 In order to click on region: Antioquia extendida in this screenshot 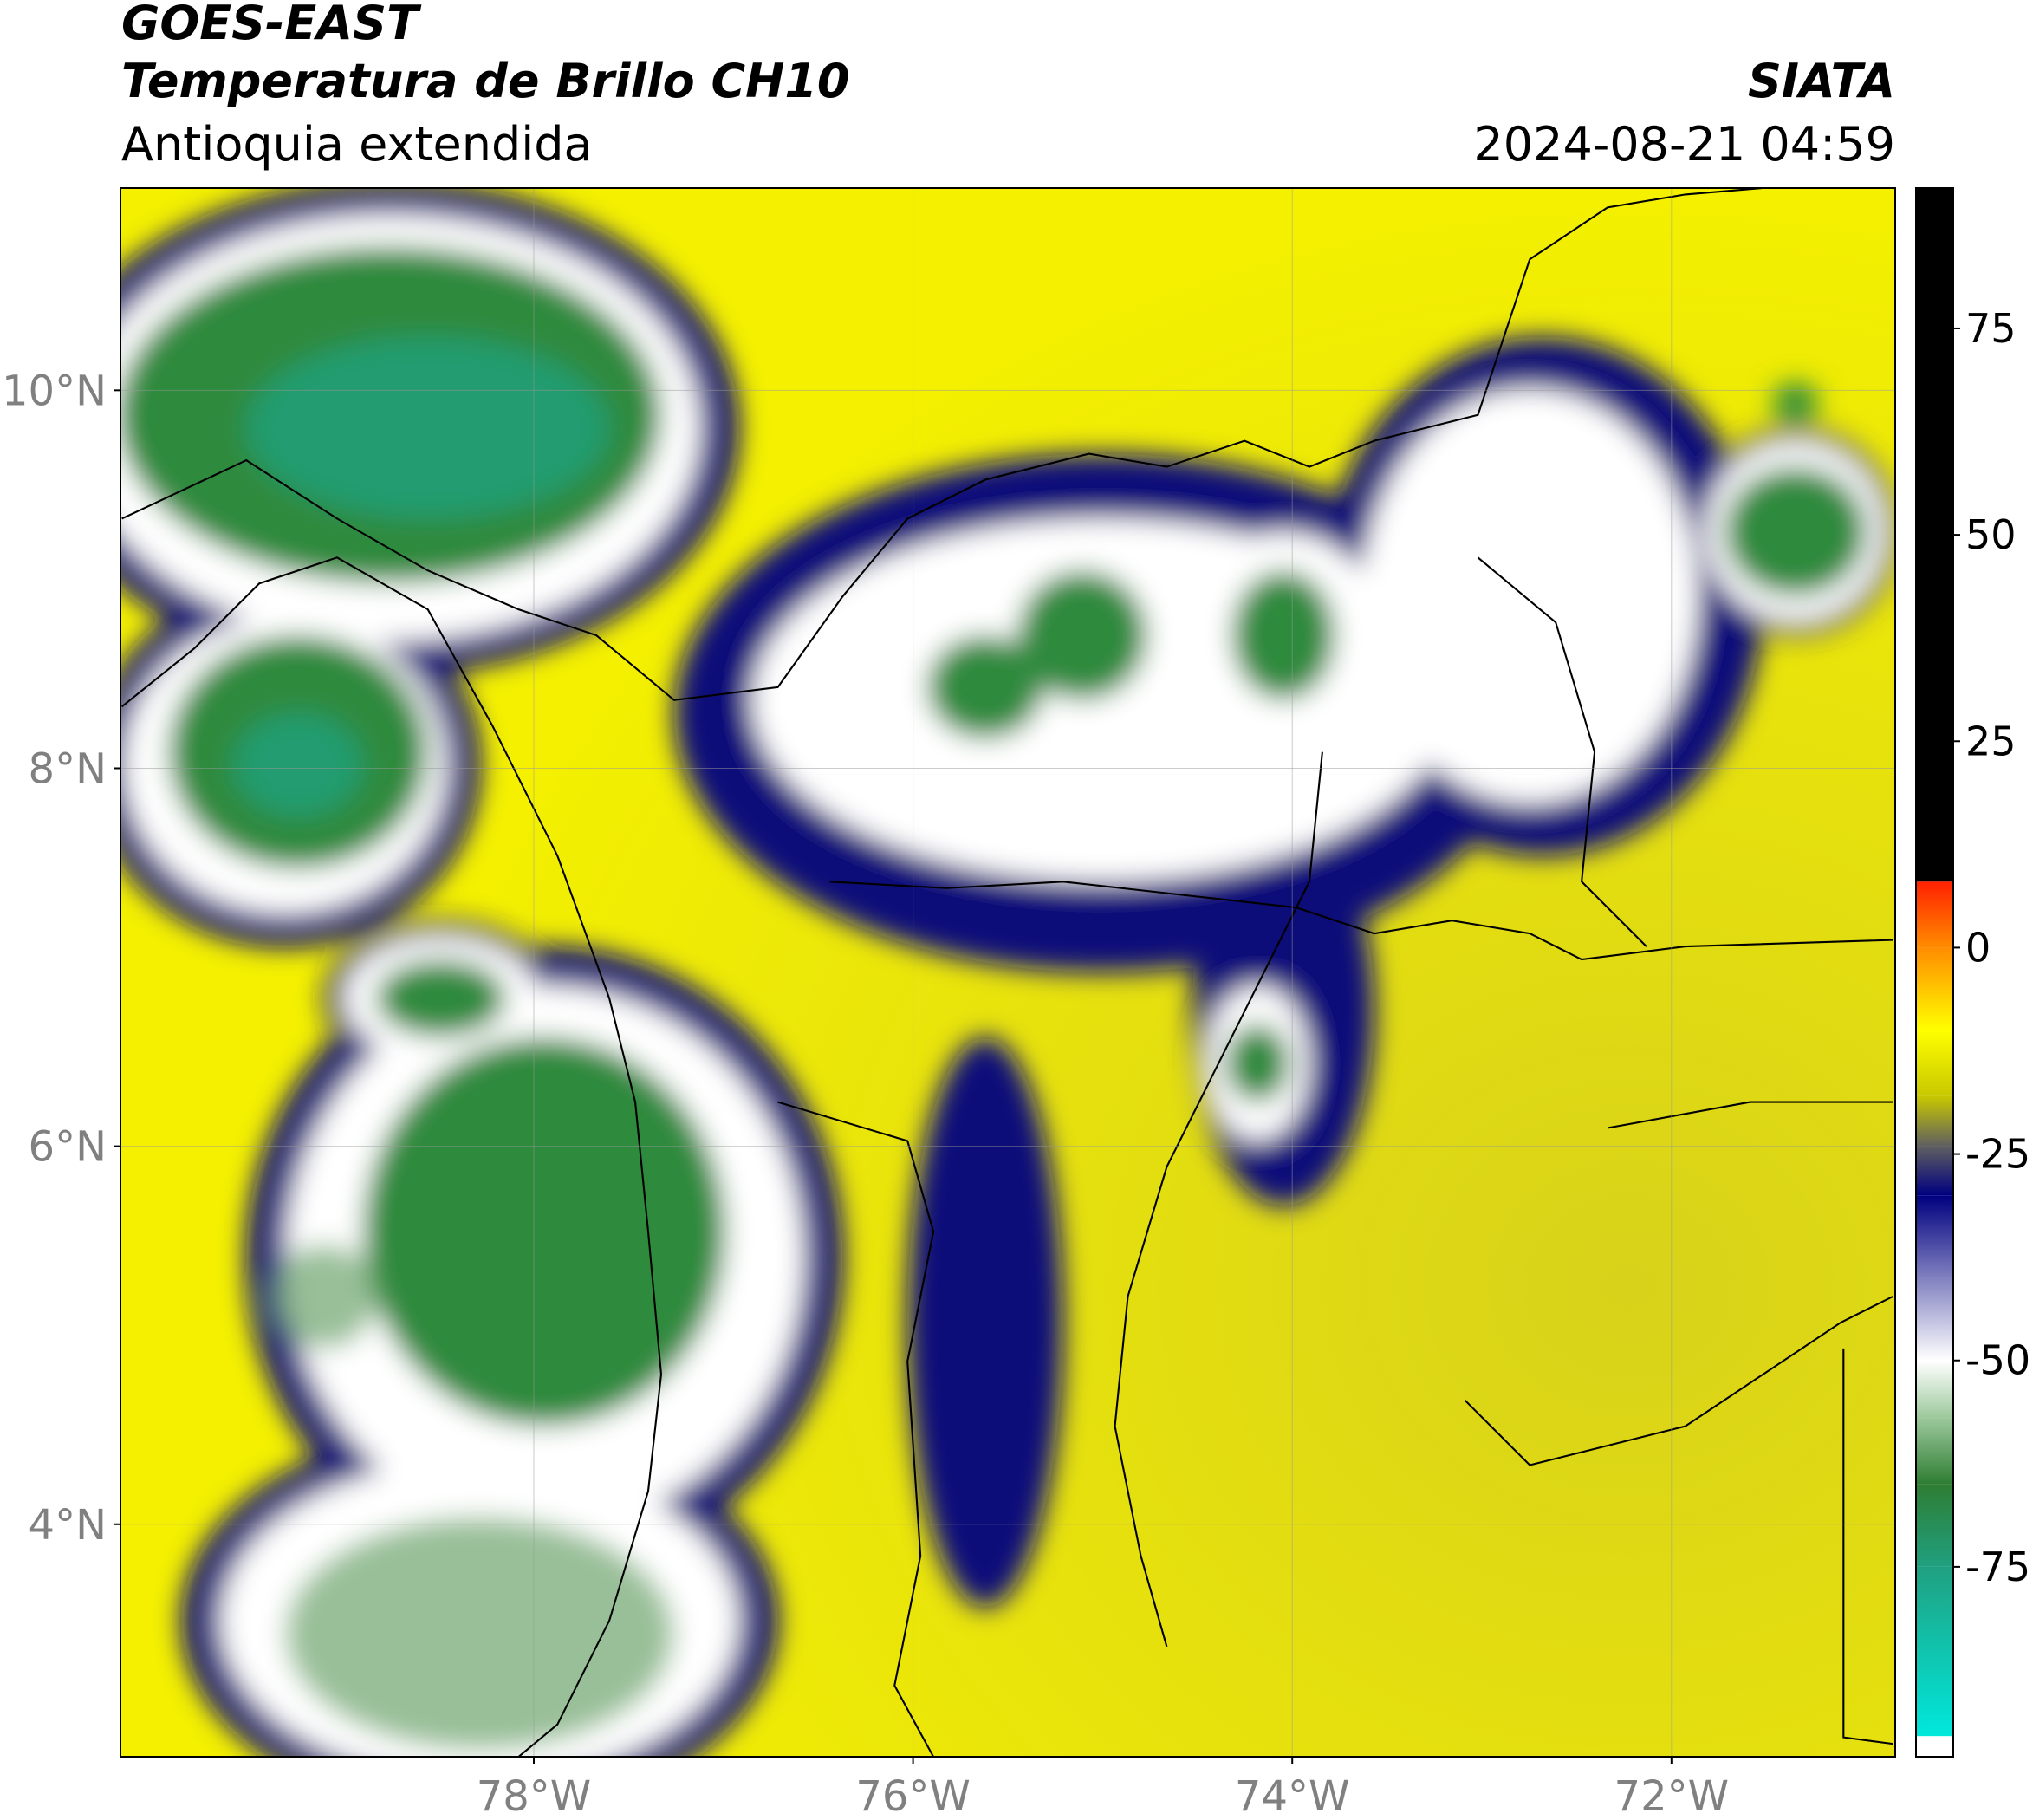, I will do `click(357, 144)`.